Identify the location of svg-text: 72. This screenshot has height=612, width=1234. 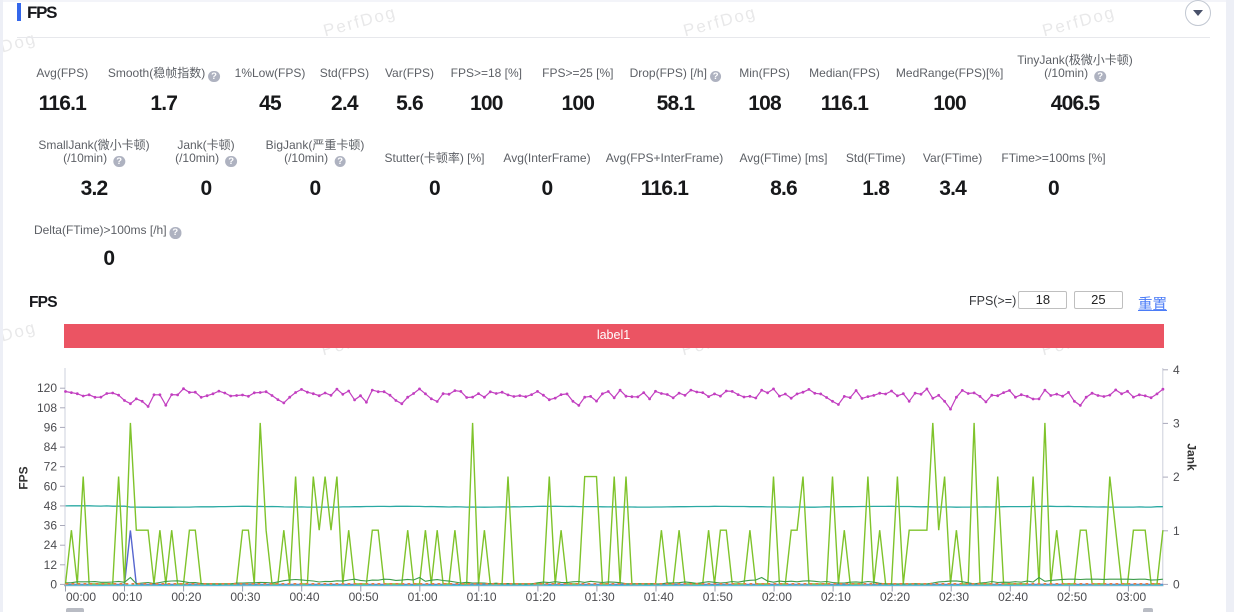
(51, 467).